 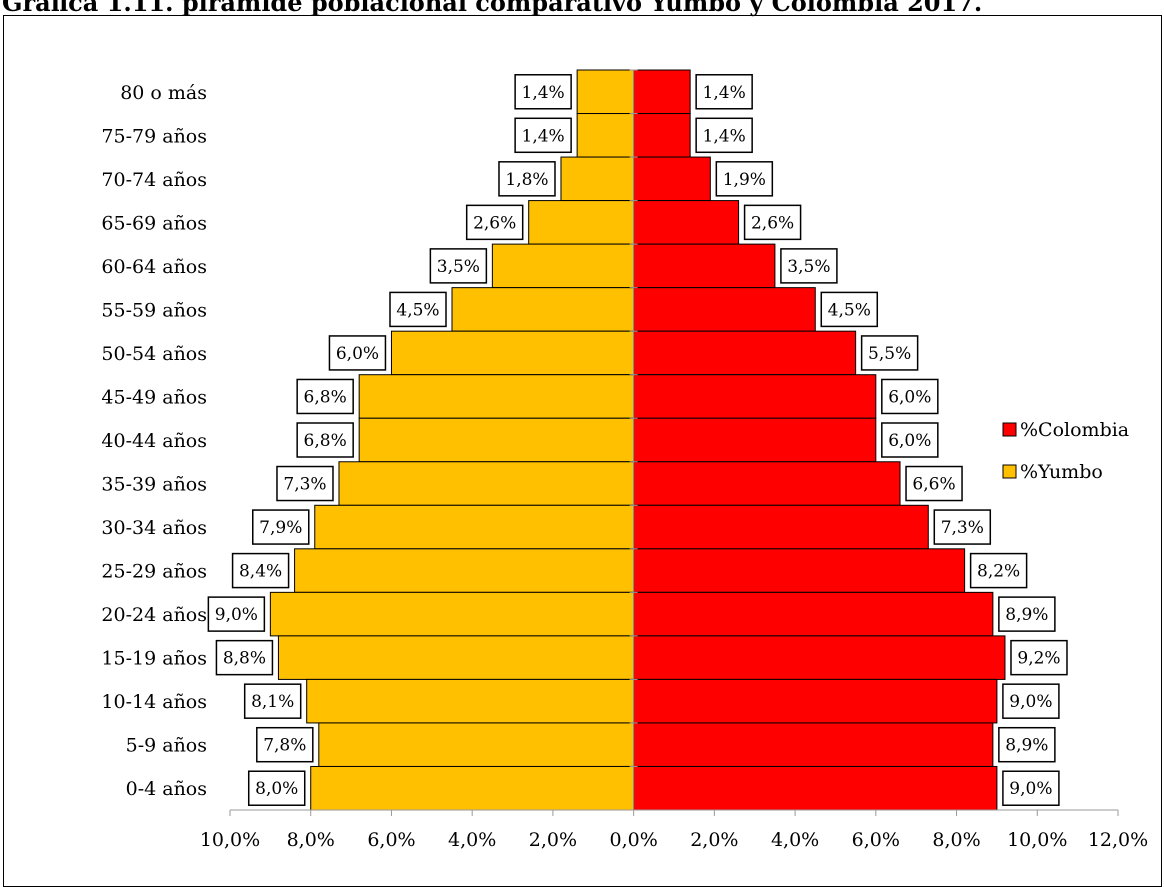 What do you see at coordinates (1074, 430) in the screenshot?
I see `legend-label: %Colombia` at bounding box center [1074, 430].